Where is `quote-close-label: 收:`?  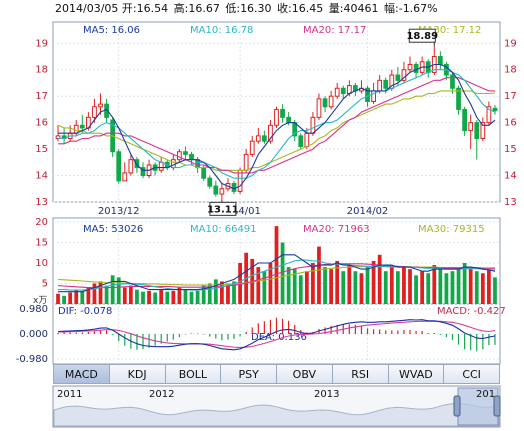
quote-close-label: 收: is located at coordinates (284, 8).